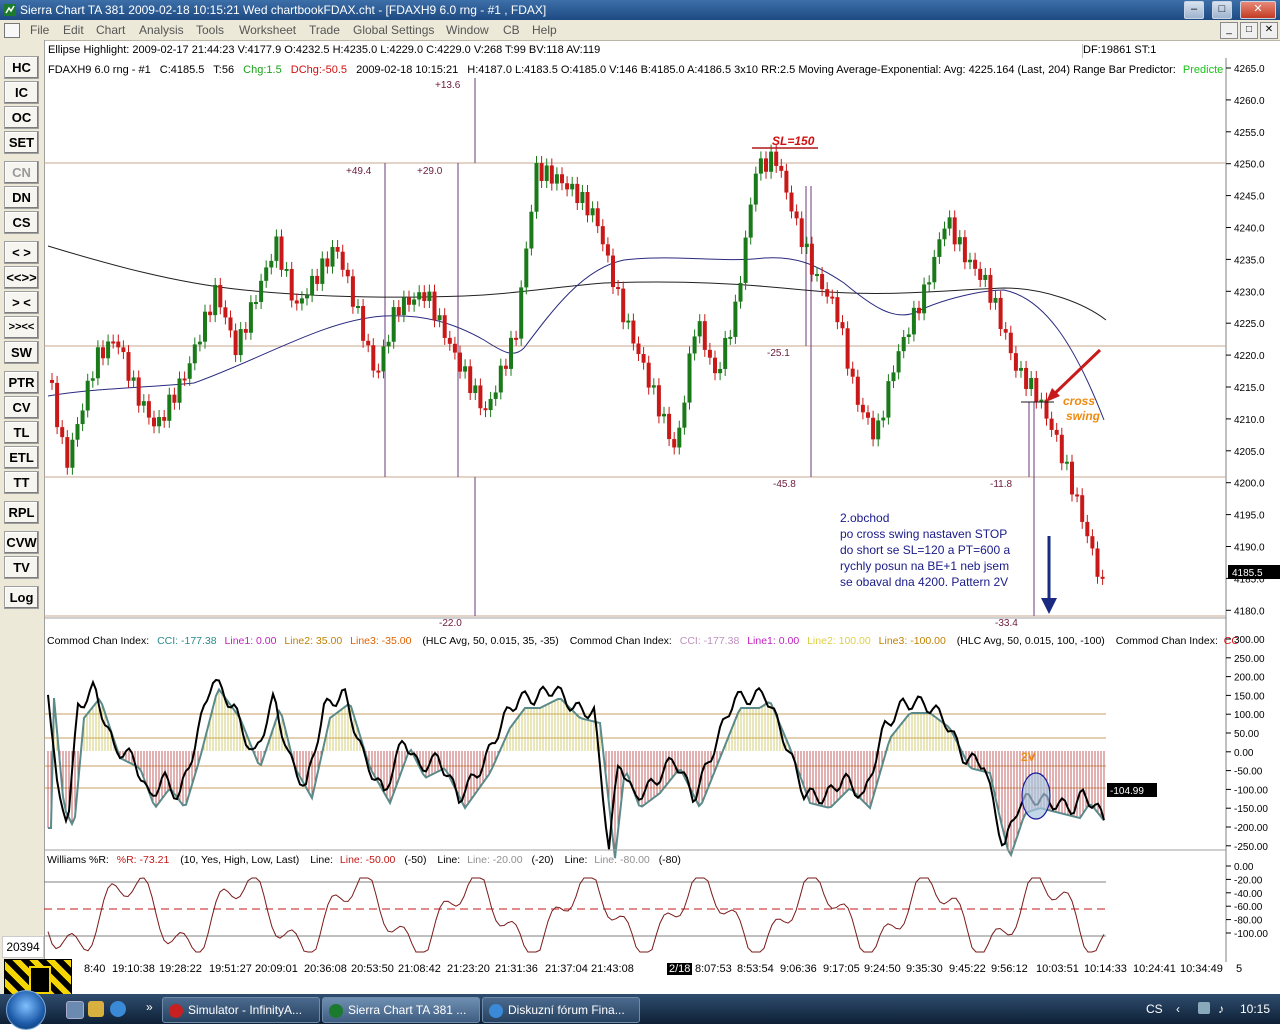 This screenshot has width=1280, height=1030. What do you see at coordinates (448, 860) in the screenshot?
I see `wpr-line-label: Line:` at bounding box center [448, 860].